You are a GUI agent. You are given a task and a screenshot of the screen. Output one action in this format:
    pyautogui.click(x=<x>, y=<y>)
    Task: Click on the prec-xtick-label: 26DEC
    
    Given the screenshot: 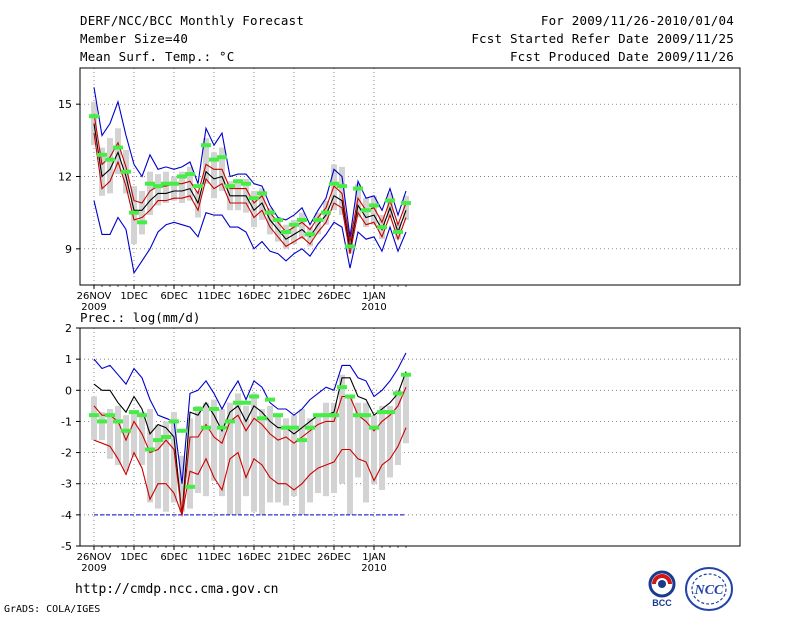 What is the action you would take?
    pyautogui.click(x=334, y=557)
    